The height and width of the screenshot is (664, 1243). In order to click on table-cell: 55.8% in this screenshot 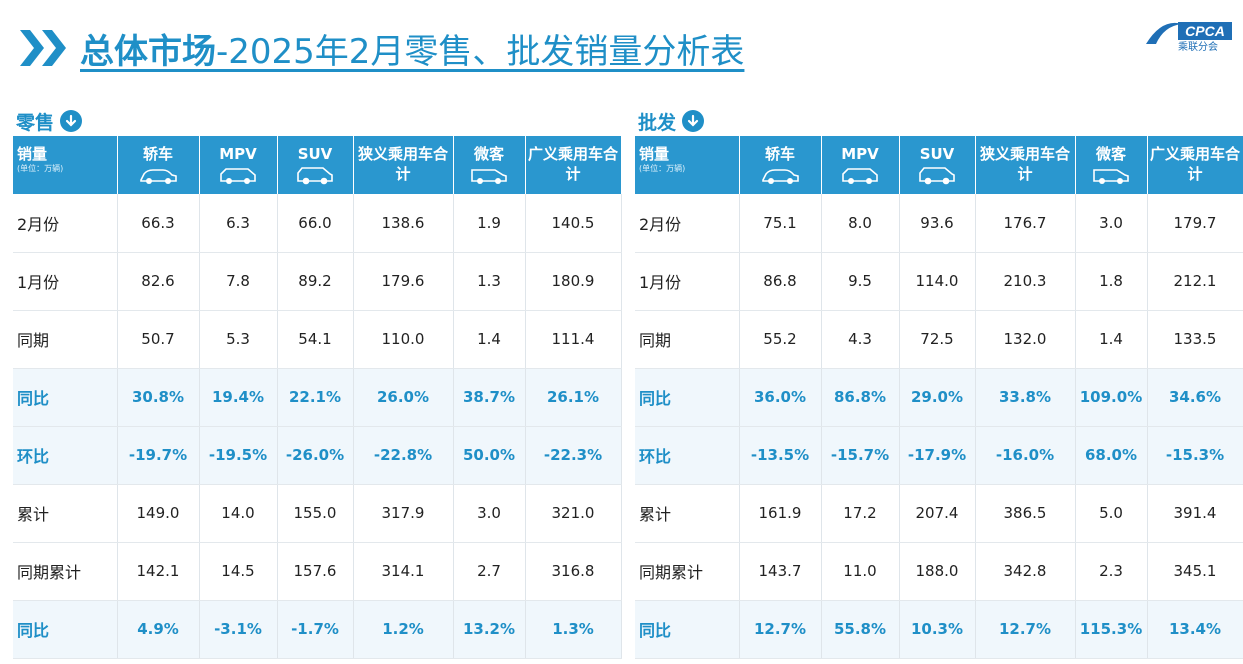, I will do `click(860, 629)`.